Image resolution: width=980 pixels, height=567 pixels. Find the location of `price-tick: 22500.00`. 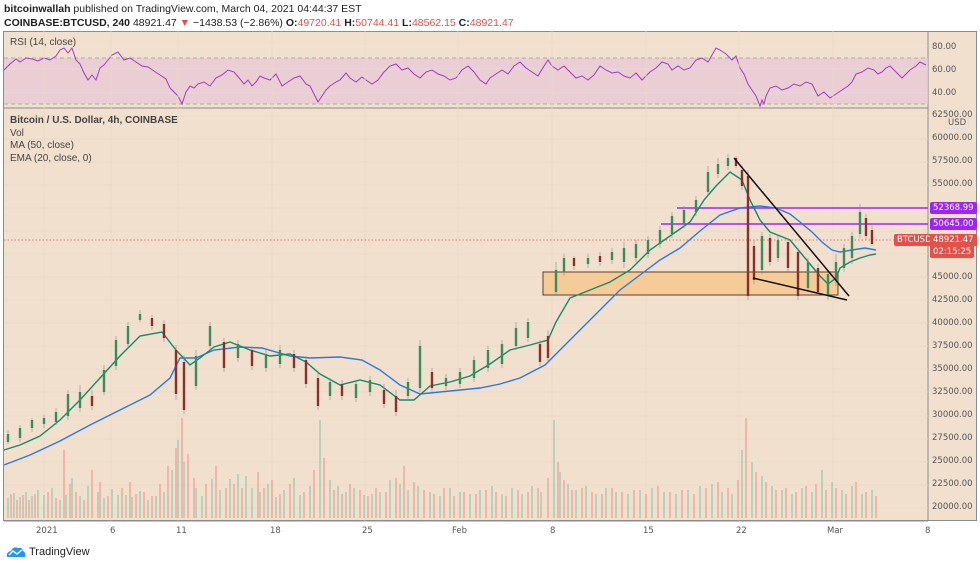

price-tick: 22500.00 is located at coordinates (952, 484).